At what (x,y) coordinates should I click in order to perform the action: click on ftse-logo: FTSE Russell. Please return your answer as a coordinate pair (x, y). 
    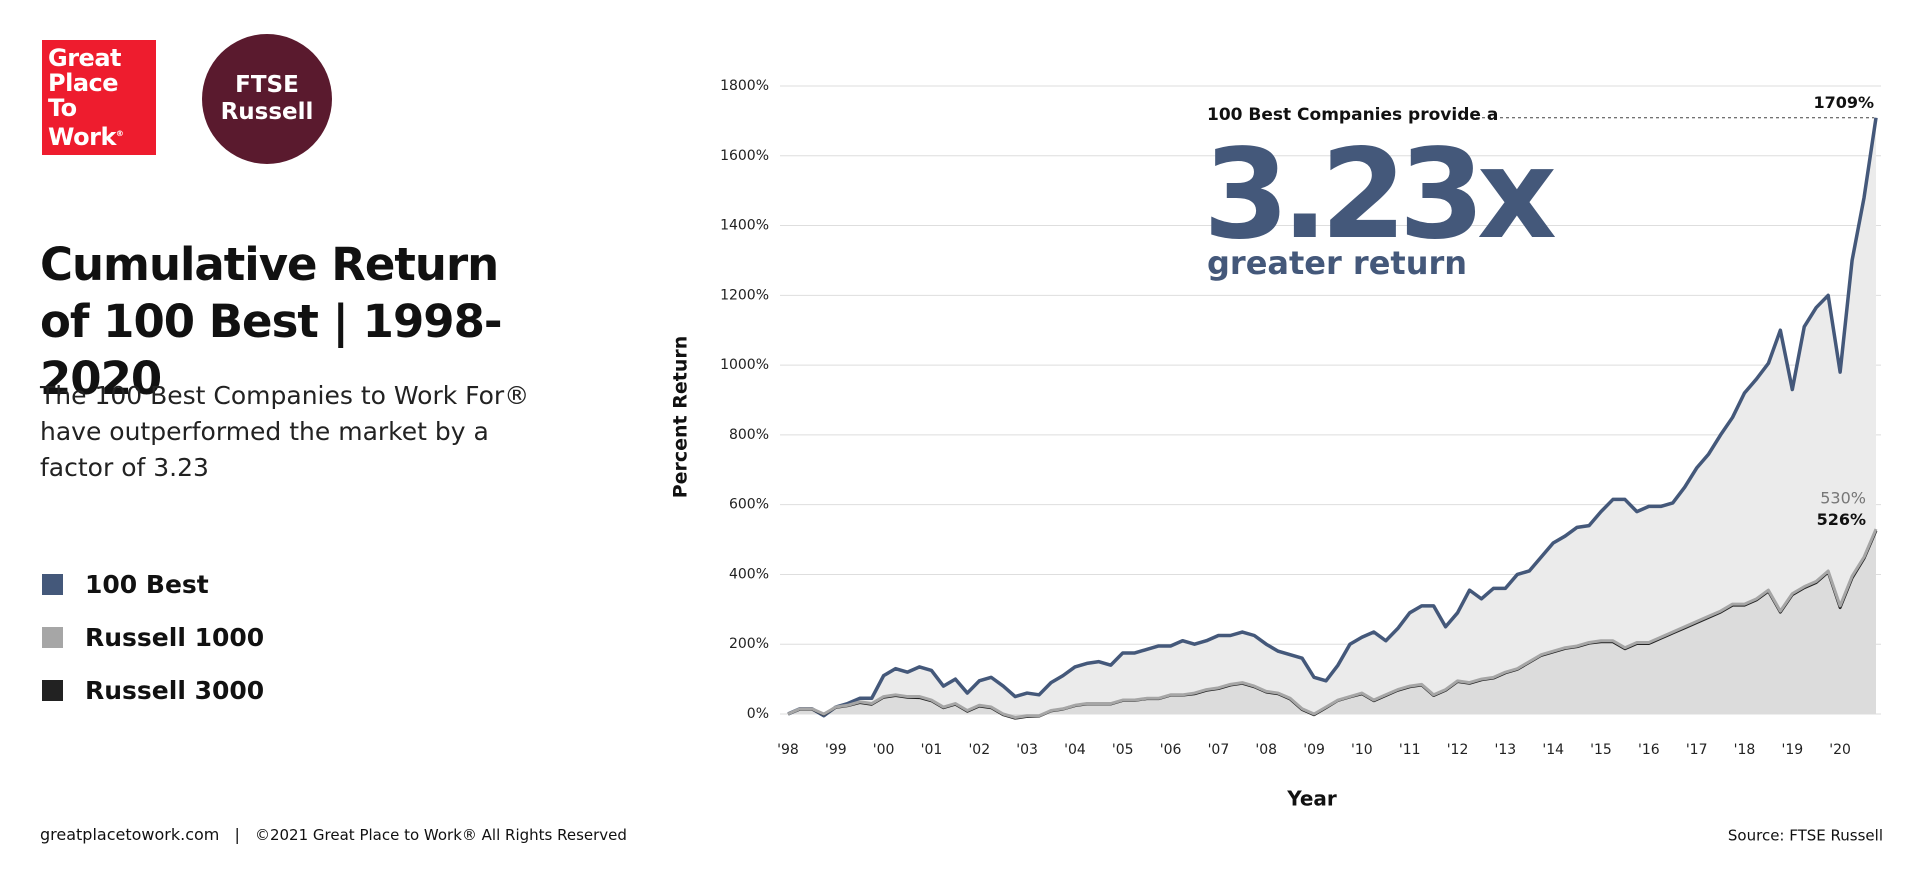
    Looking at the image, I should click on (267, 99).